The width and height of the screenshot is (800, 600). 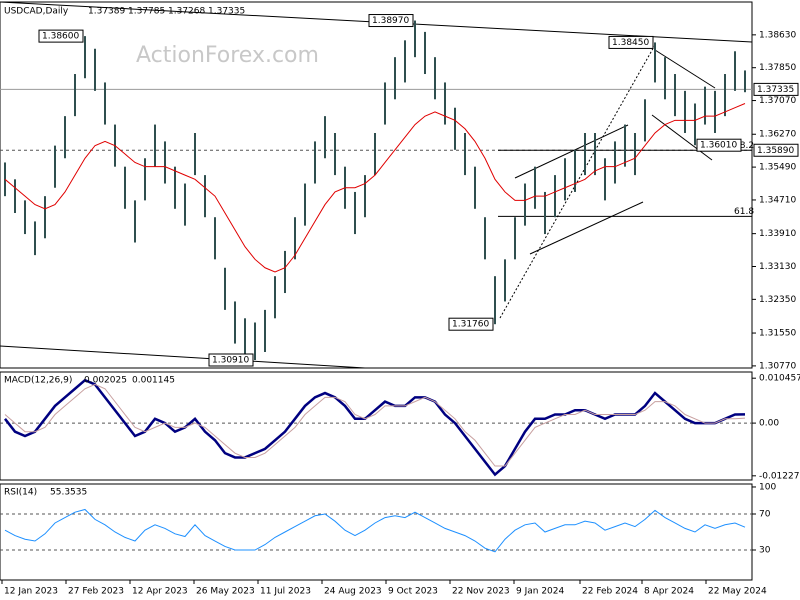 I want to click on ohlc-value: 1.37268, so click(x=186, y=12).